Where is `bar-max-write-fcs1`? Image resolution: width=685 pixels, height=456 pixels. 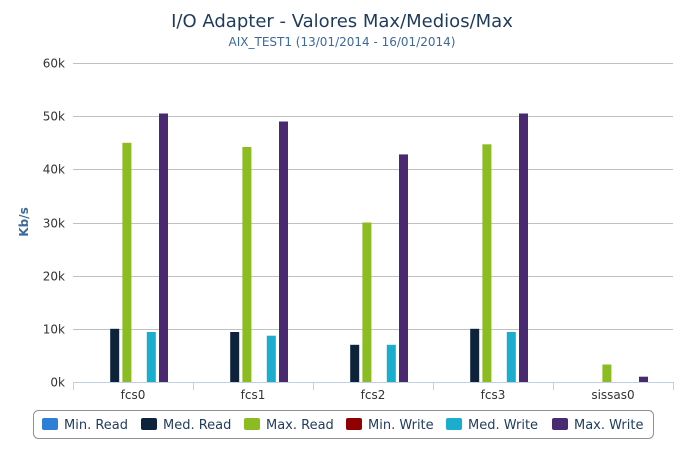
bar-max-write-fcs1 is located at coordinates (283, 252).